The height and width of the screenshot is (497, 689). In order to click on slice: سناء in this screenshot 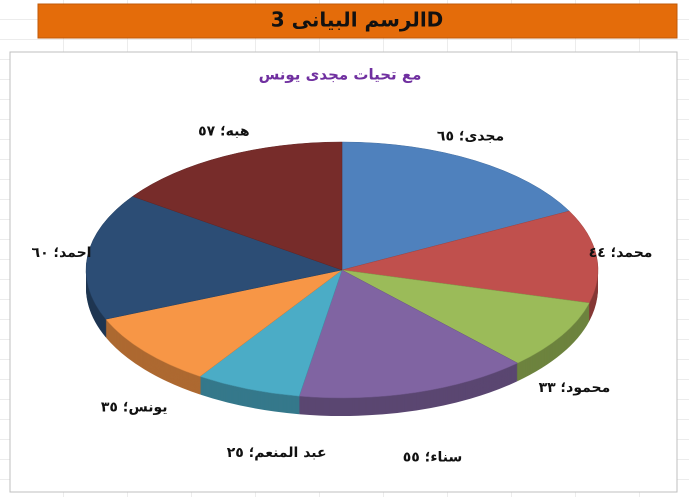, I will do `click(408, 334)`.